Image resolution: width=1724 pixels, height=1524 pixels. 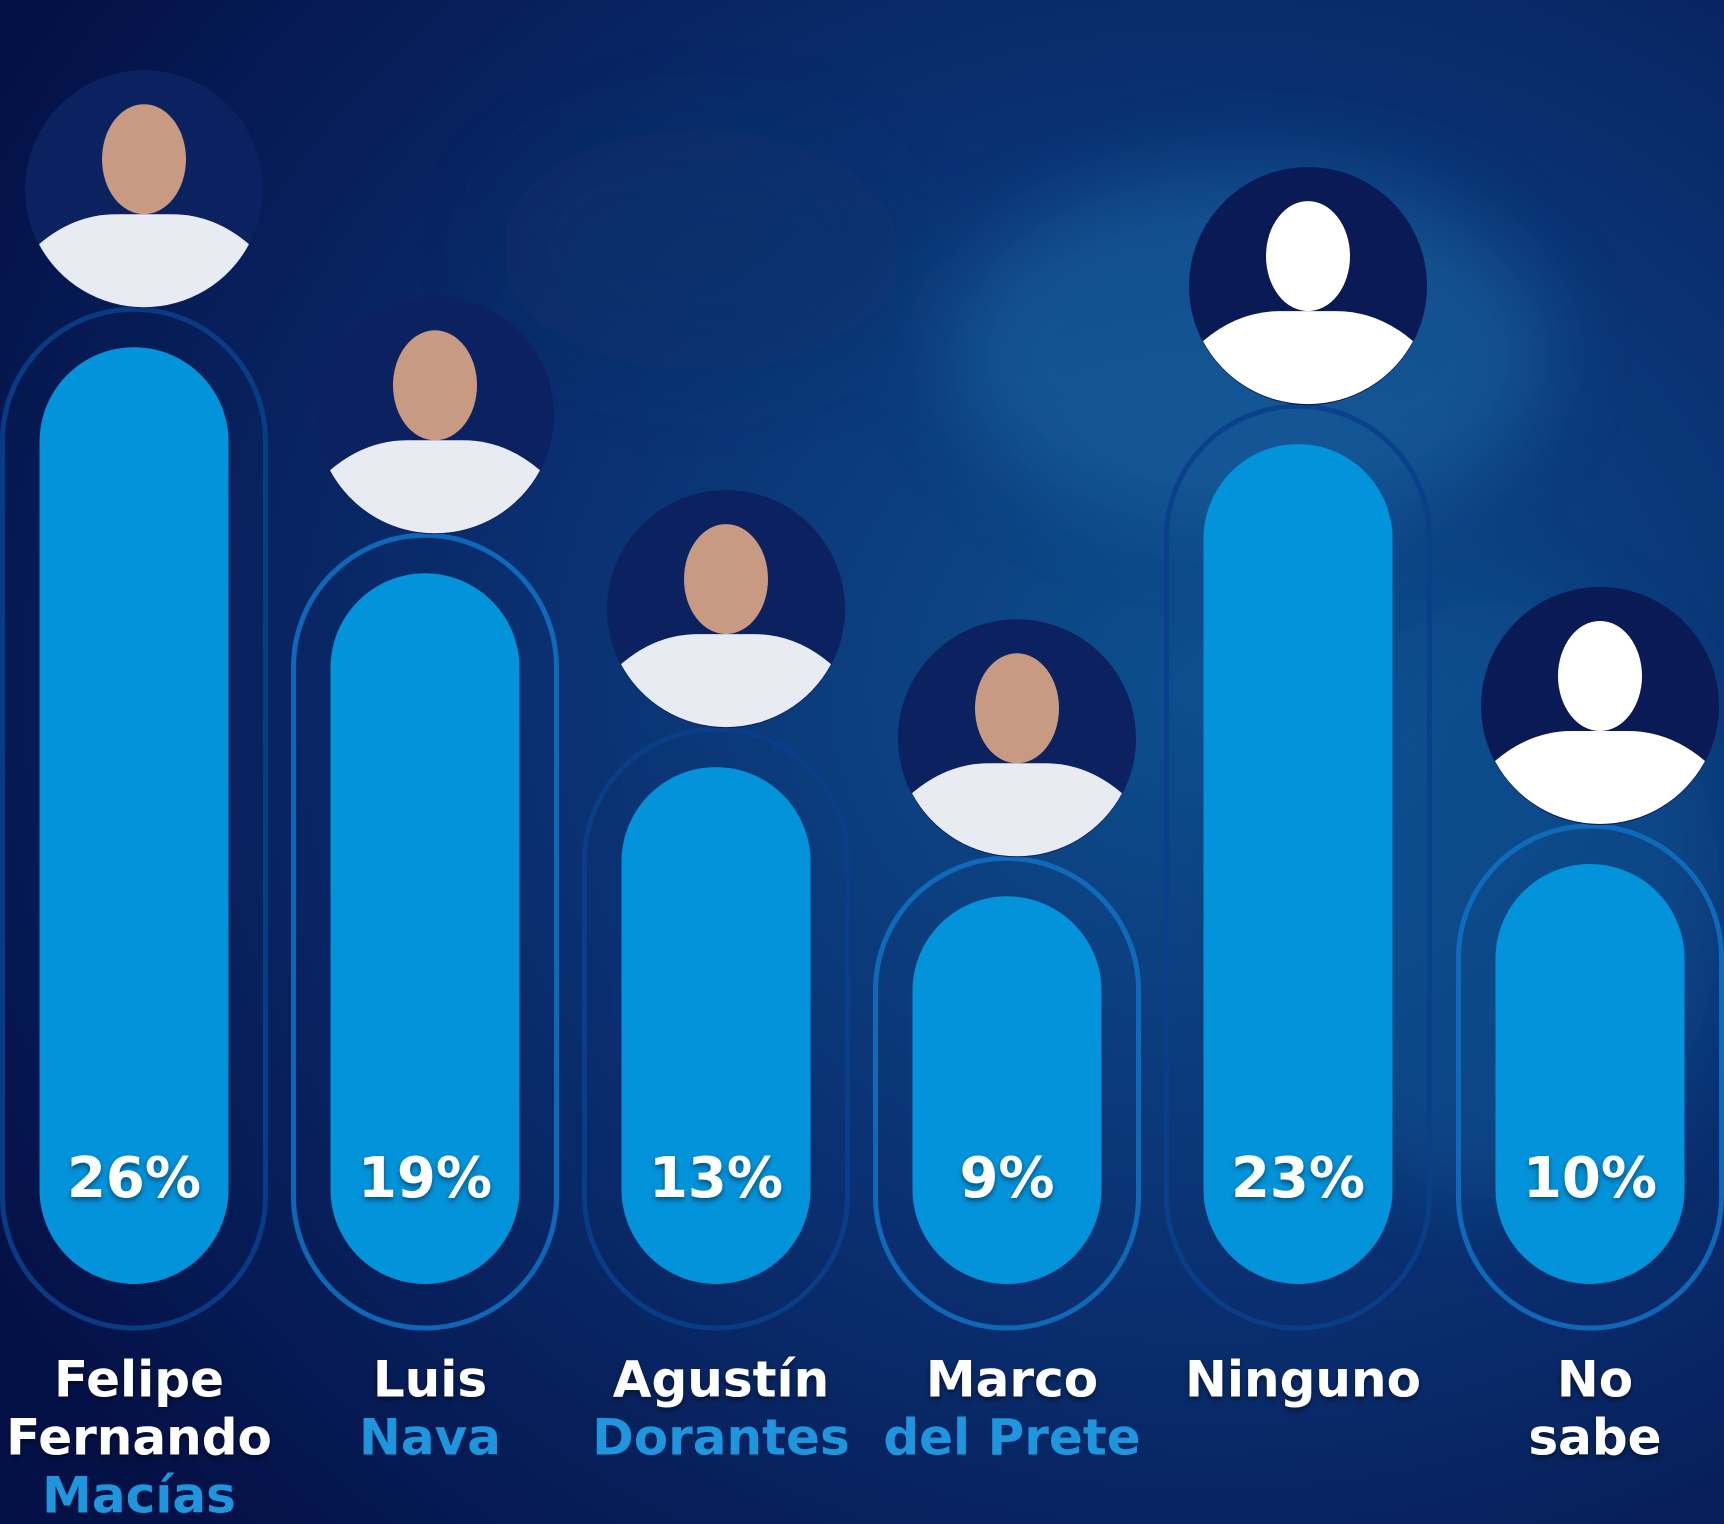 What do you see at coordinates (430, 1380) in the screenshot?
I see `category-label: Luis` at bounding box center [430, 1380].